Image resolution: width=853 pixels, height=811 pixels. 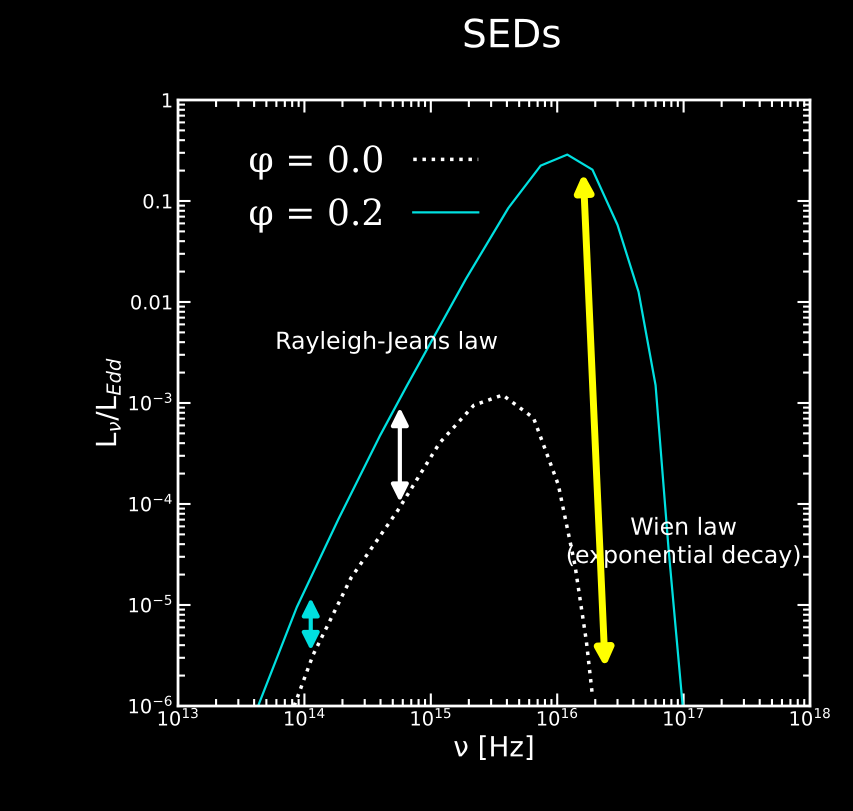 What do you see at coordinates (178, 717) in the screenshot?
I see `x-tick-label: 10$^{13}$` at bounding box center [178, 717].